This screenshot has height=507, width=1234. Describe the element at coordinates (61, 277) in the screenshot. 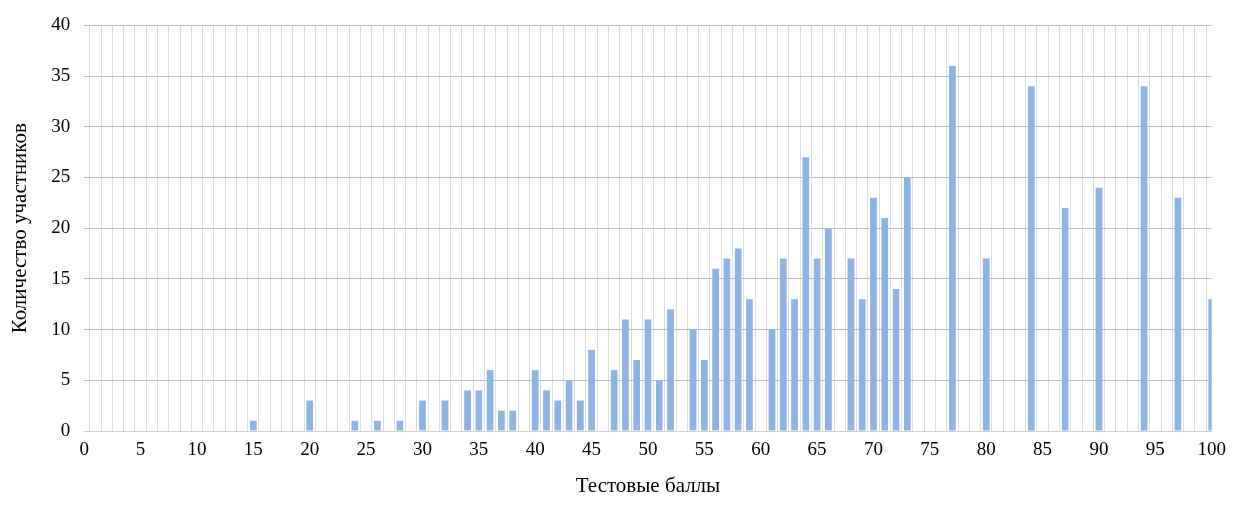

I see `y-tick-label: 15` at that location.